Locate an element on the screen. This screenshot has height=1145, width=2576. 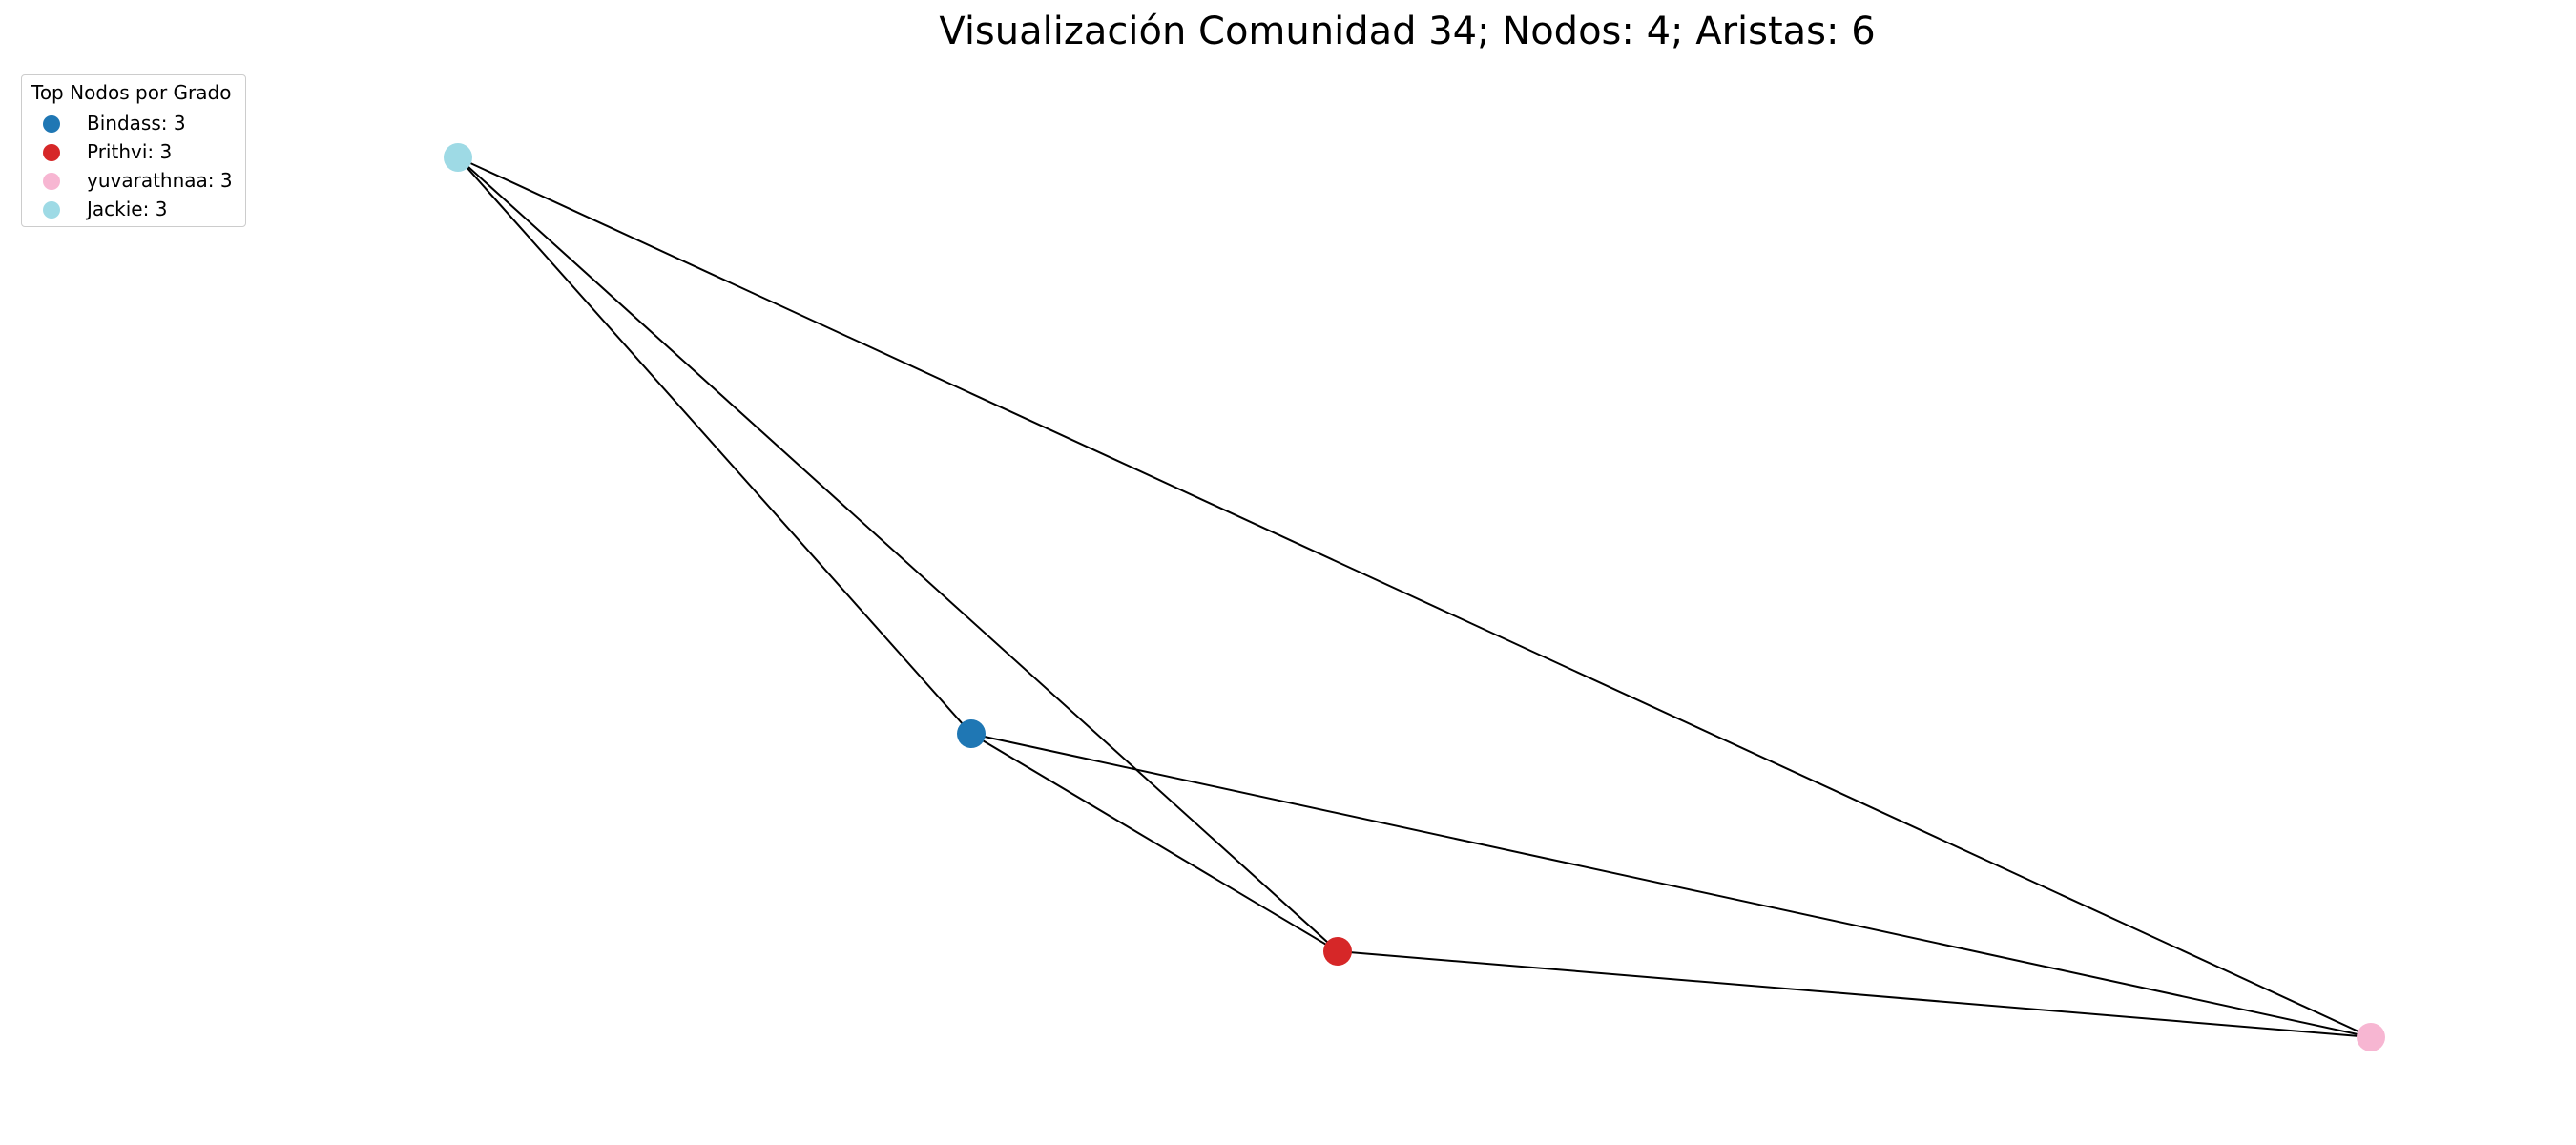
legend-entry-jackie: Jackie: 3 is located at coordinates (133, 210).